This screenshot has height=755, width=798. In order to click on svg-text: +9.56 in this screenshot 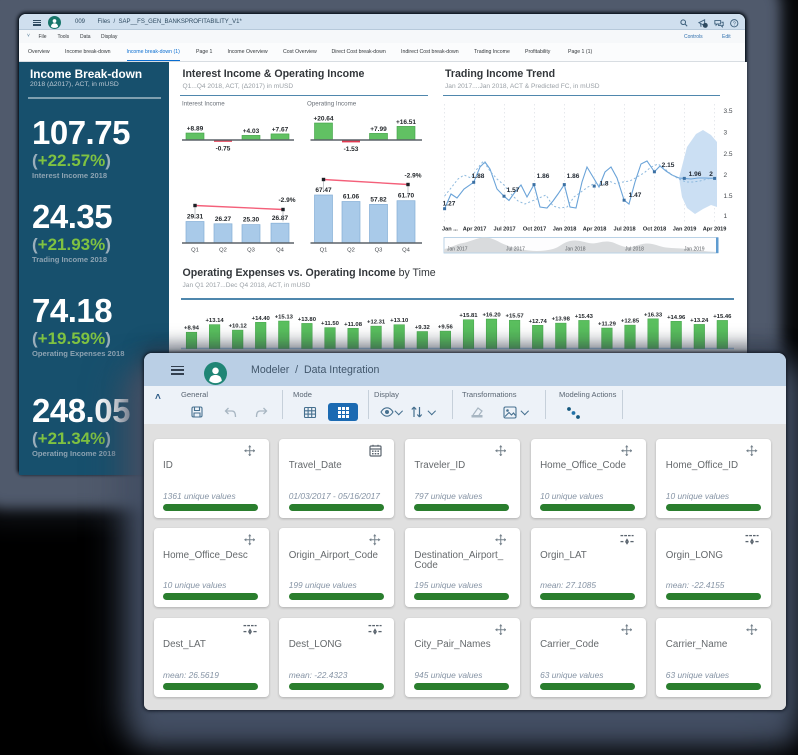, I will do `click(446, 328)`.